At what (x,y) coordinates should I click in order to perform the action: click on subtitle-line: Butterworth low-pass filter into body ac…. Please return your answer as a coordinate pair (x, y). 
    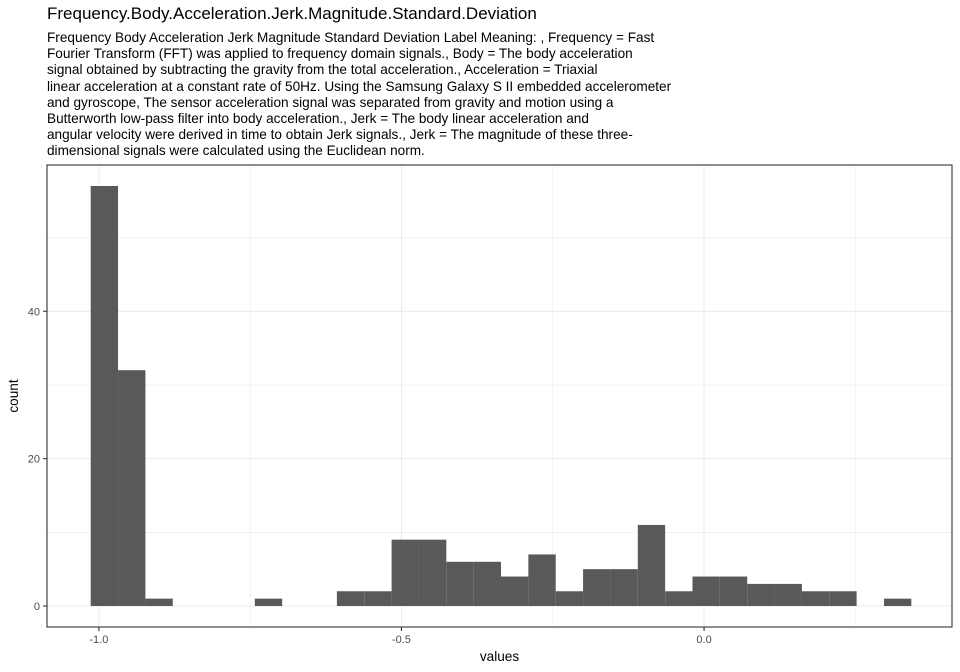
    Looking at the image, I should click on (318, 119).